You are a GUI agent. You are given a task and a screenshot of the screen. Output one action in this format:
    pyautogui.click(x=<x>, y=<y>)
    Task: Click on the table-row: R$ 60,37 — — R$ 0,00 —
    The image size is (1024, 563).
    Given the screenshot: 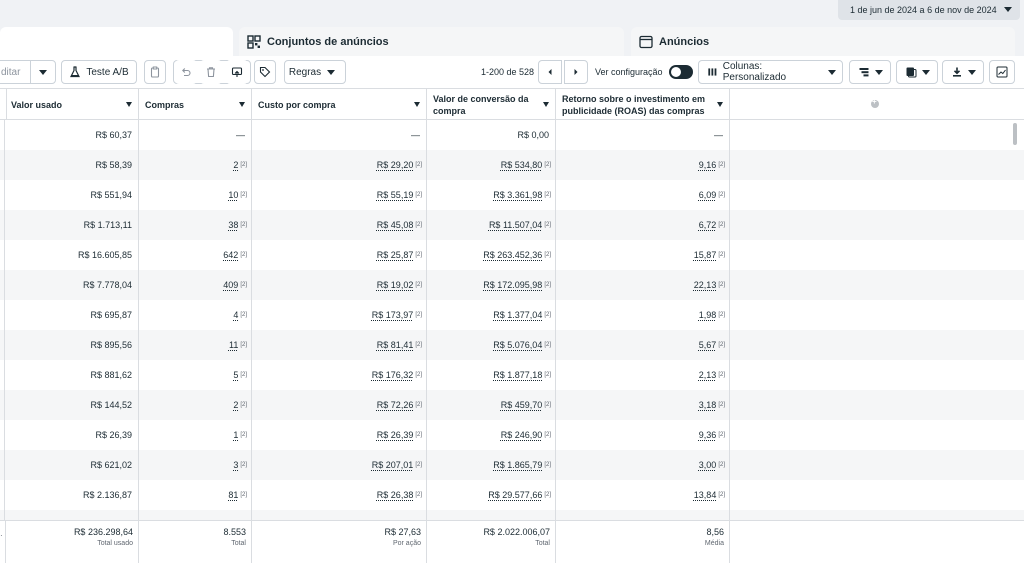 What is the action you would take?
    pyautogui.click(x=512, y=135)
    